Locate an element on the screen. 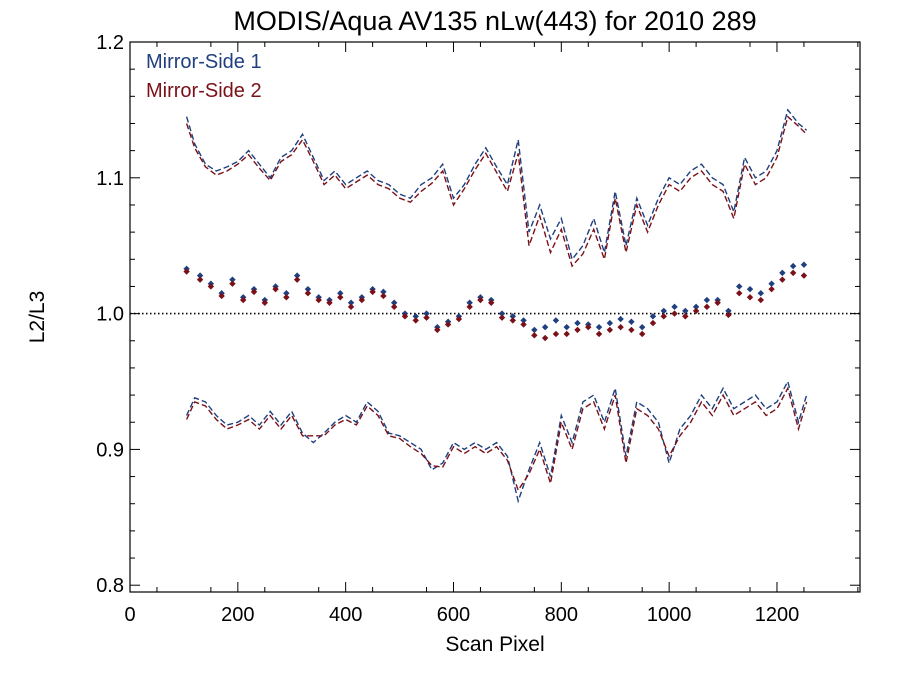 This screenshot has height=675, width=900. y-tick-label: 1.1 is located at coordinates (110, 179).